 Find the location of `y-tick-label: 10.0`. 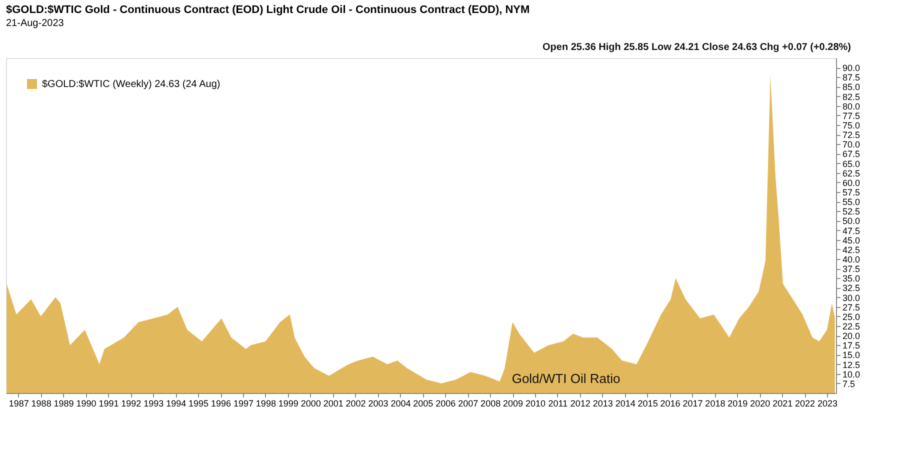

y-tick-label: 10.0 is located at coordinates (851, 374).